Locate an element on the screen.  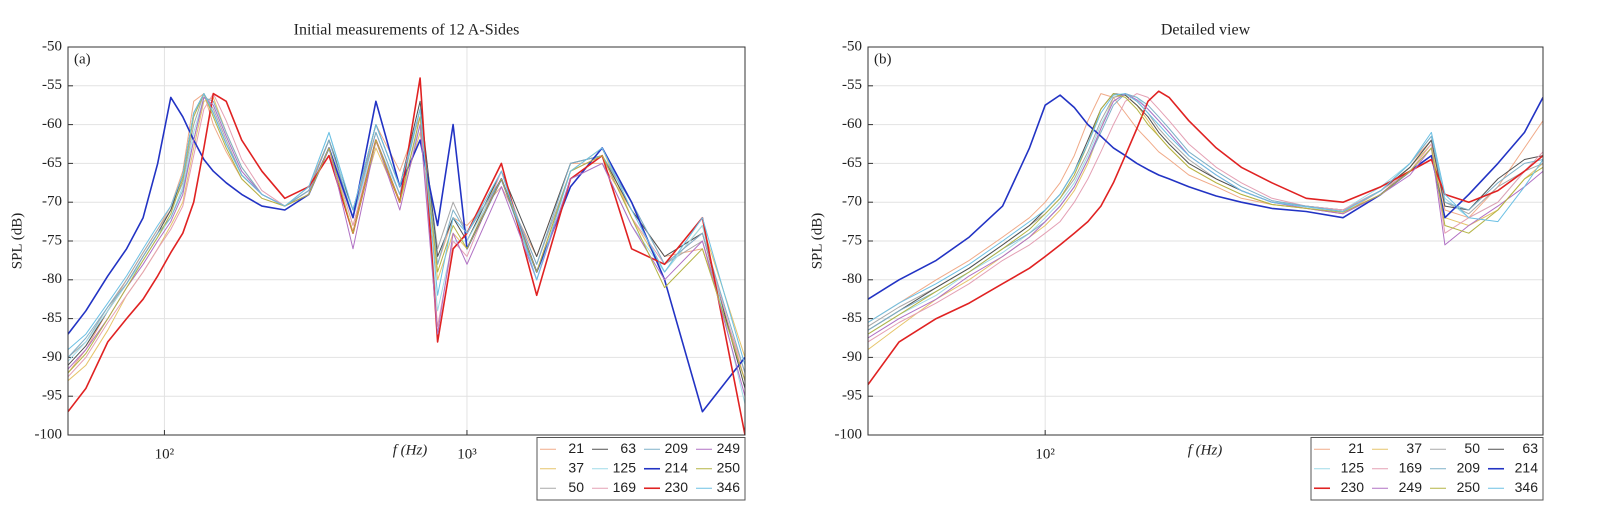
chart-title: Initial measurements of 12 A-Sides is located at coordinates (407, 30).